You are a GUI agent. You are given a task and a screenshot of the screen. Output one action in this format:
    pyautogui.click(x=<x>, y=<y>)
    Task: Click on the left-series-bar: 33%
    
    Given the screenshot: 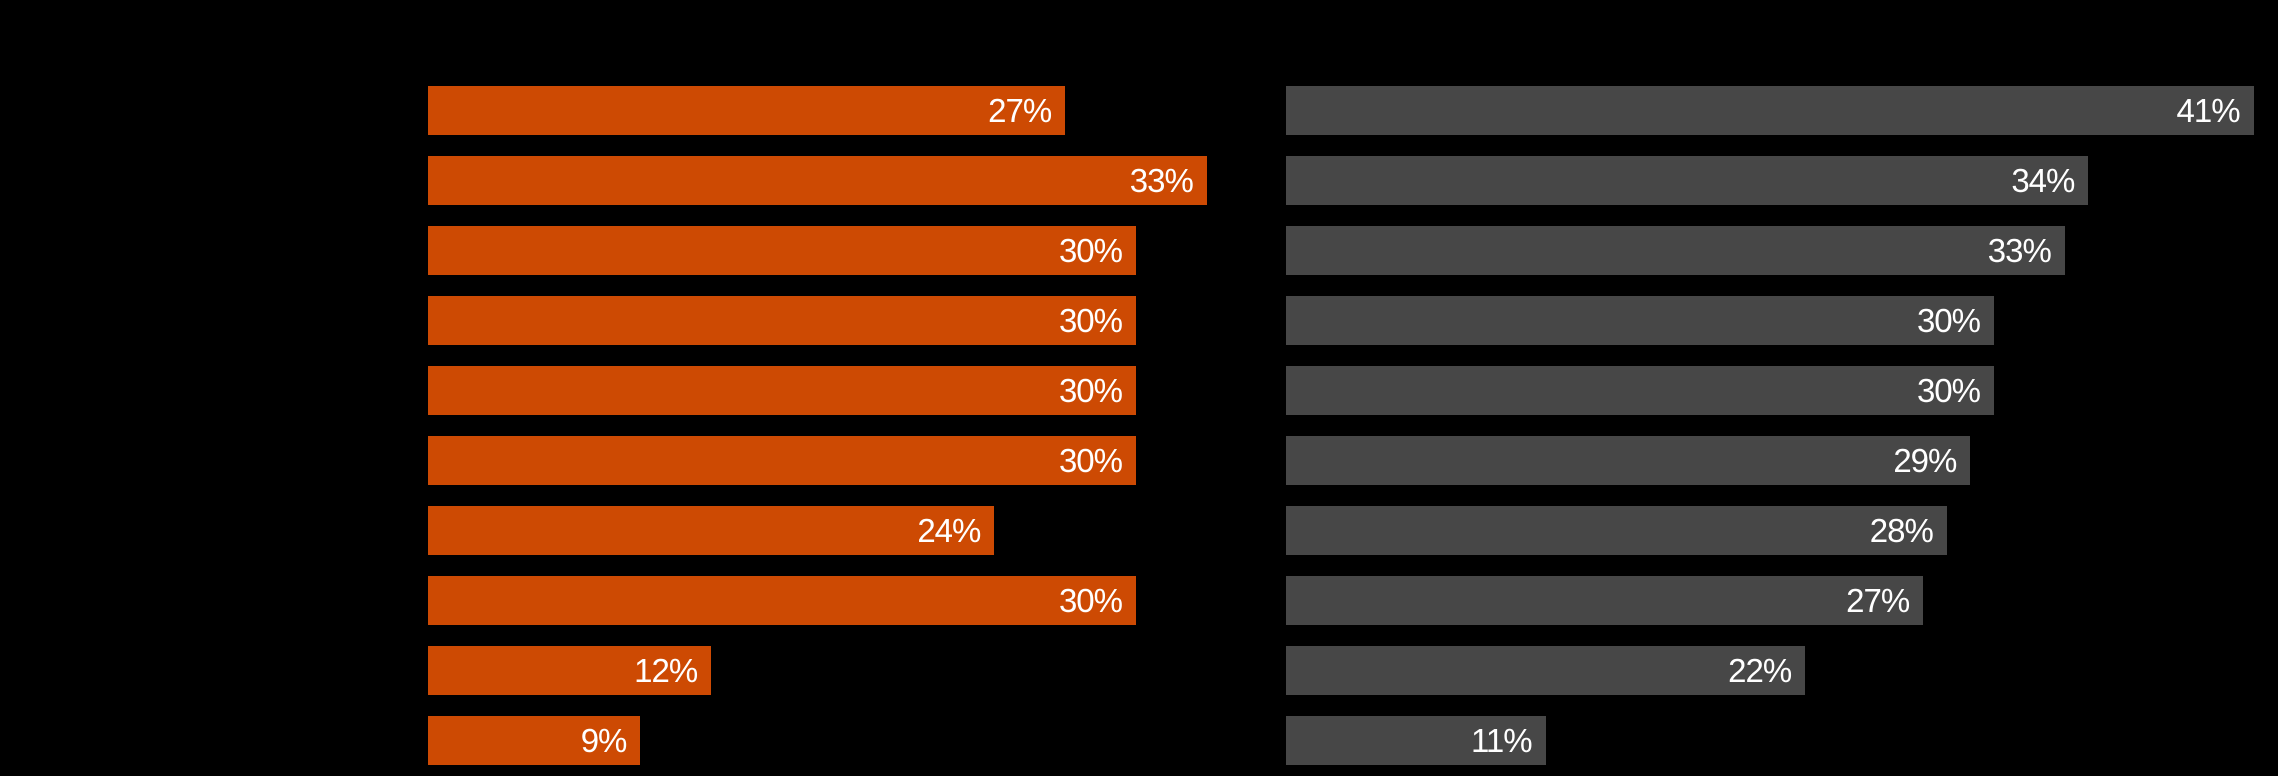 What is the action you would take?
    pyautogui.click(x=817, y=180)
    